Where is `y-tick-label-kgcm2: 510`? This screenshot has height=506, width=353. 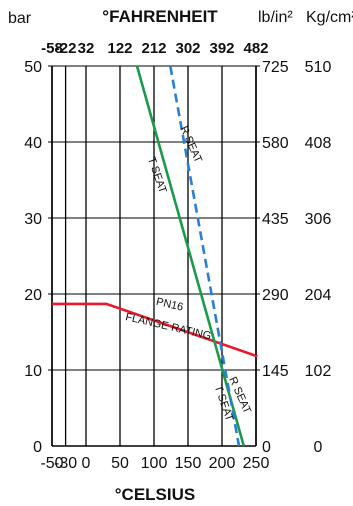
y-tick-label-kgcm2: 510 is located at coordinates (318, 67).